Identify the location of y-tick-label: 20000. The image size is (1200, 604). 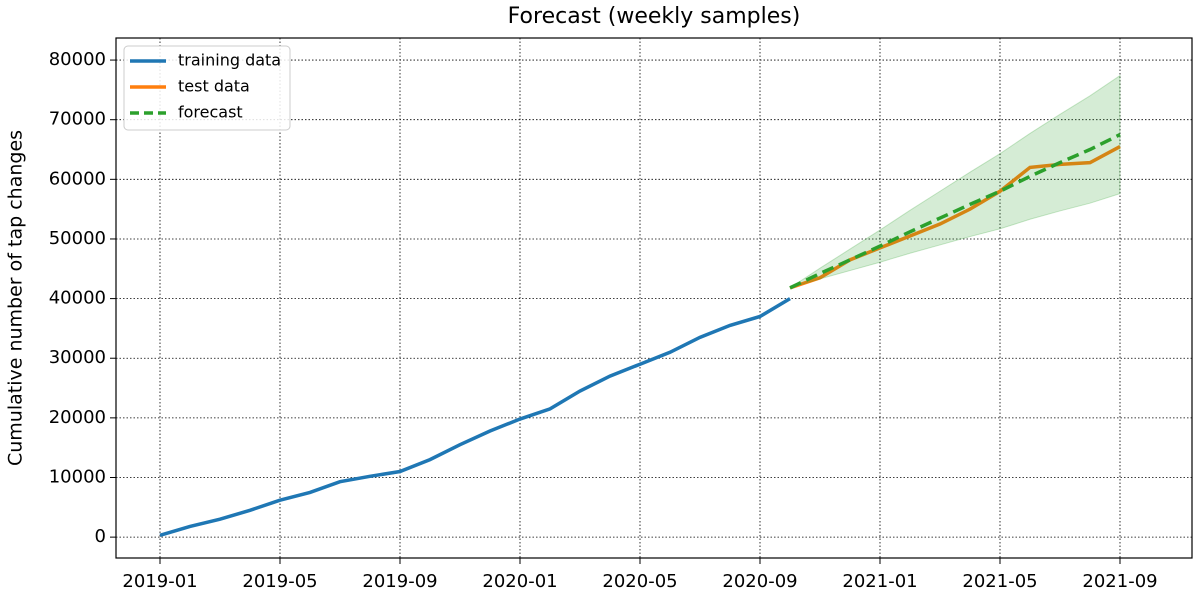
(77, 417).